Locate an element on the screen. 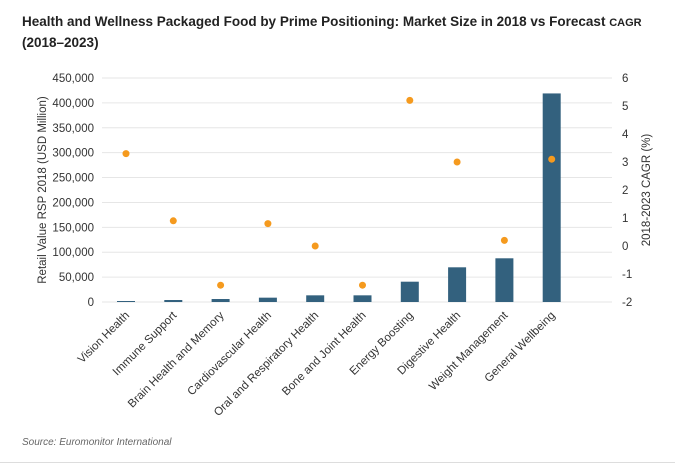 The height and width of the screenshot is (467, 675). y-tick-label: 0 is located at coordinates (91, 303).